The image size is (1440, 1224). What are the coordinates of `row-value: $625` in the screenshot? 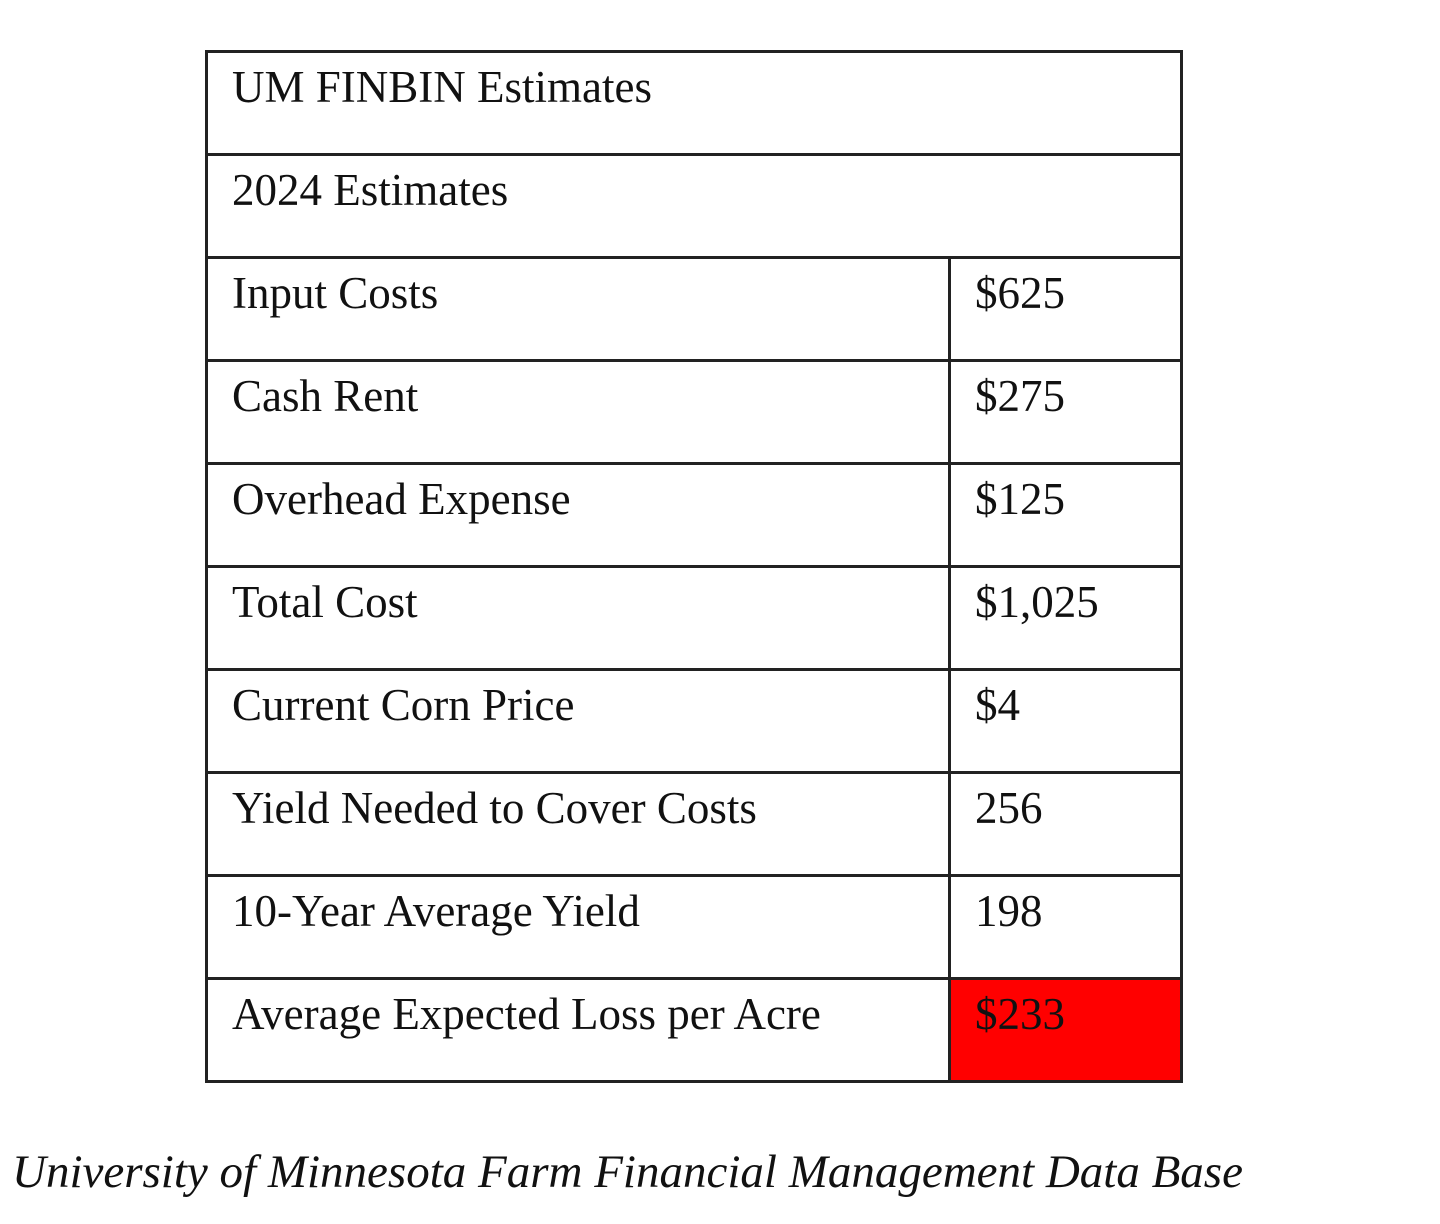 It's located at (1065, 309).